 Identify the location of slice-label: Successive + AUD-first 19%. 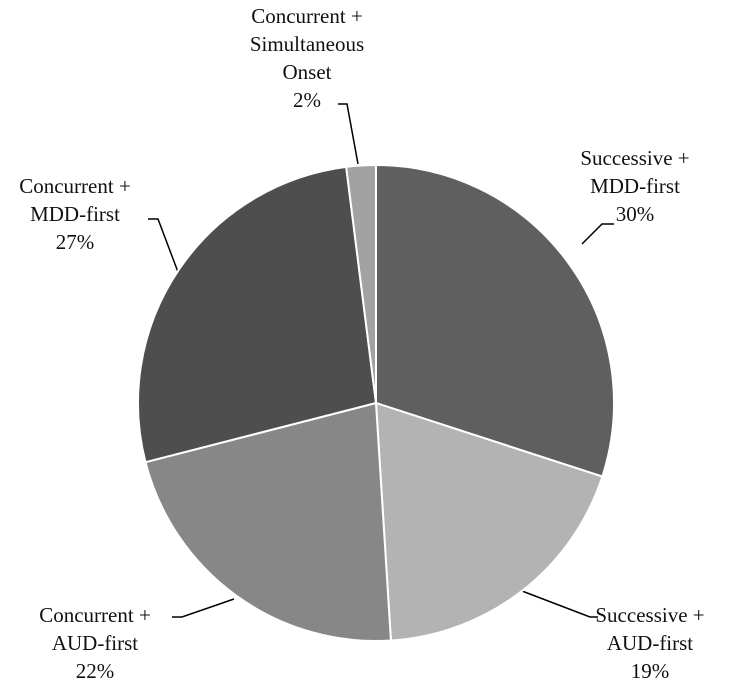
(649, 643).